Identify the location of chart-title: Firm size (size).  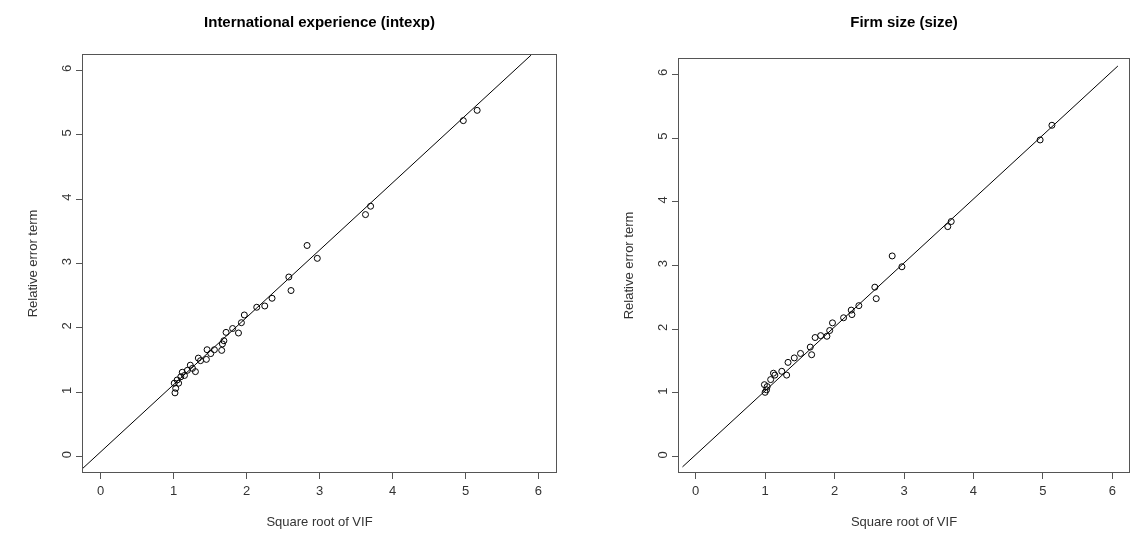
(904, 22).